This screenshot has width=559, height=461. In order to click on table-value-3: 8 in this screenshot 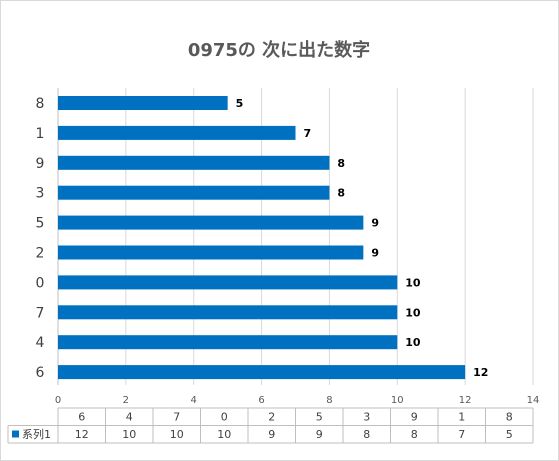, I will do `click(366, 434)`.